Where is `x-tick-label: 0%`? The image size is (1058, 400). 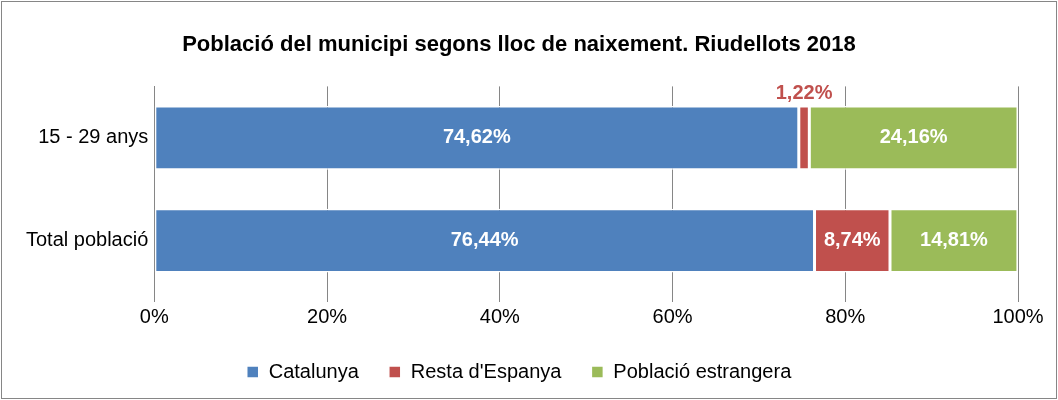 x-tick-label: 0% is located at coordinates (154, 315).